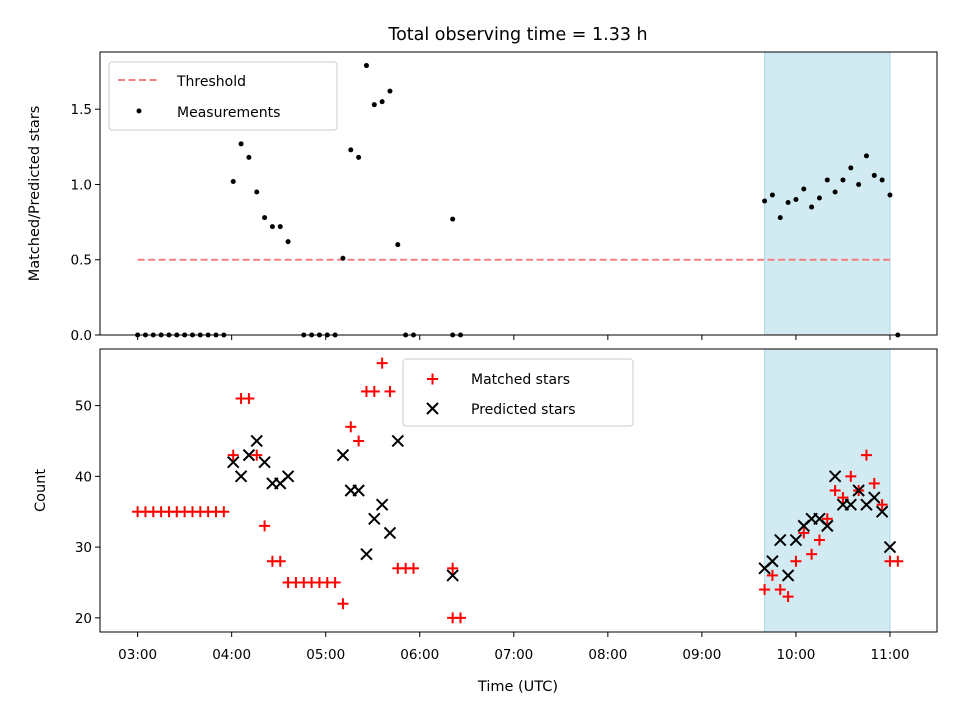 The width and height of the screenshot is (960, 720). What do you see at coordinates (83, 548) in the screenshot?
I see `y-tick-label: 30` at bounding box center [83, 548].